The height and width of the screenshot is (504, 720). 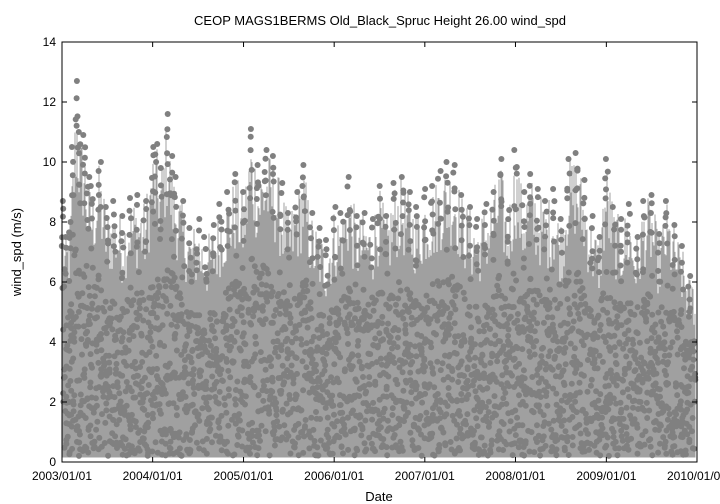 I want to click on y-tick-label: 12, so click(x=50, y=102).